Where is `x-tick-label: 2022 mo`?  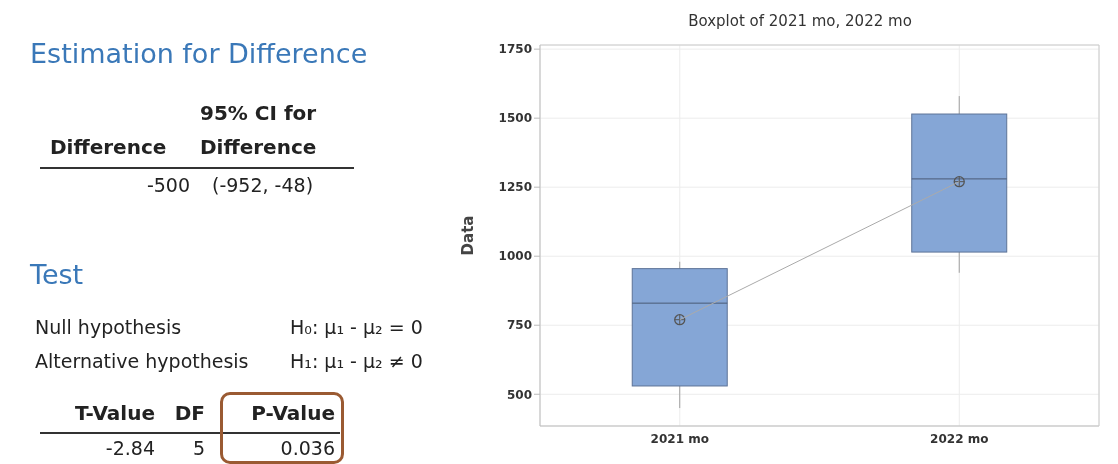
x-tick-label: 2022 mo is located at coordinates (959, 438).